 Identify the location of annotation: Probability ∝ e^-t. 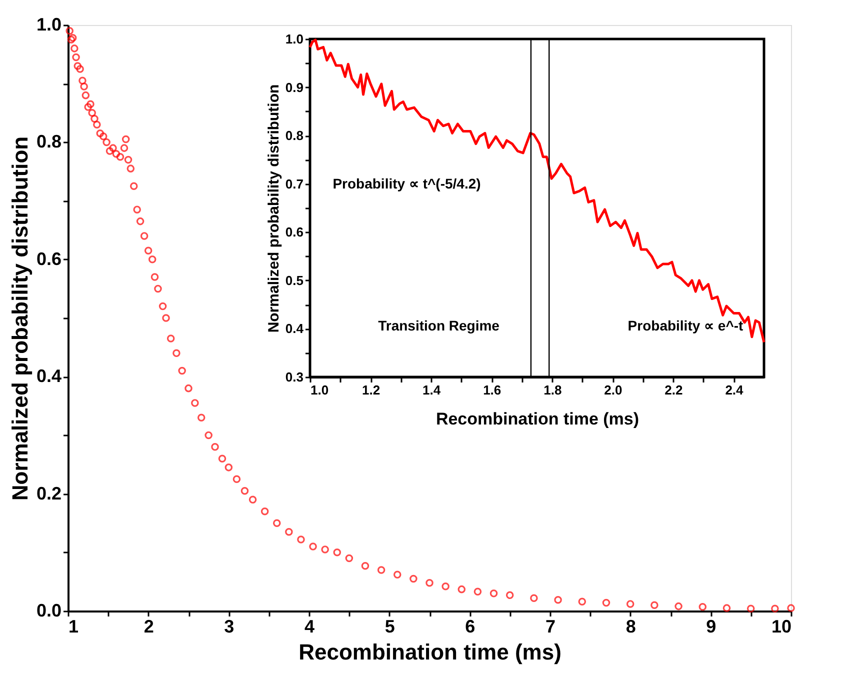
(686, 325).